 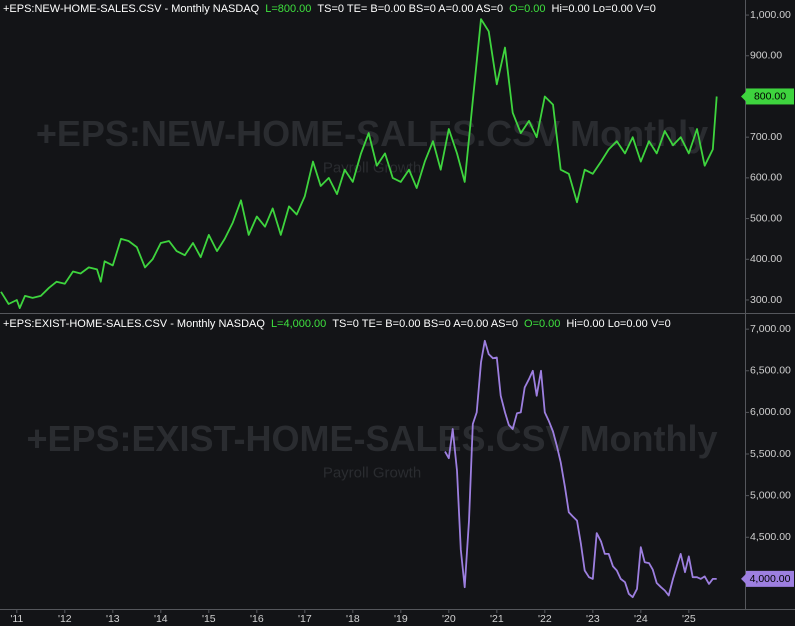 What do you see at coordinates (770, 329) in the screenshot?
I see `y-tick-label: 7,000.00` at bounding box center [770, 329].